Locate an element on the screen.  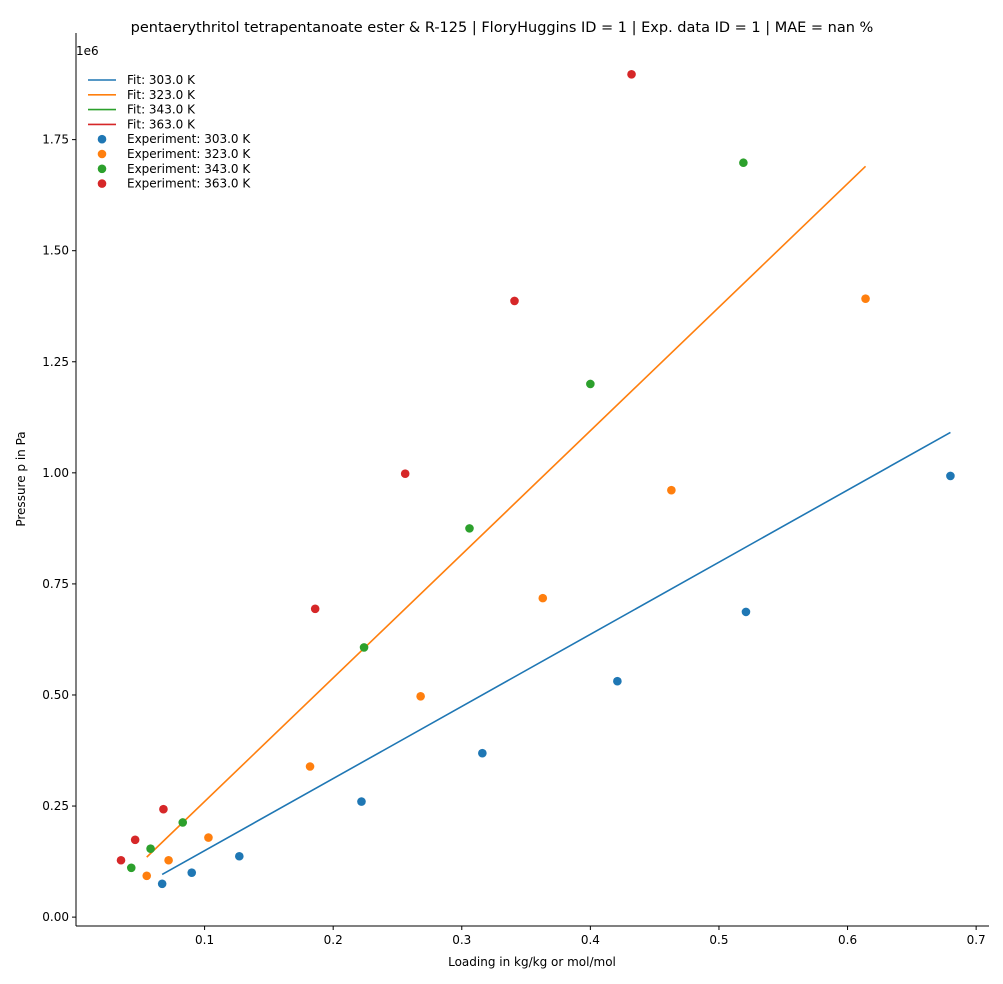
x-tick-label: 0.3 is located at coordinates (461, 940).